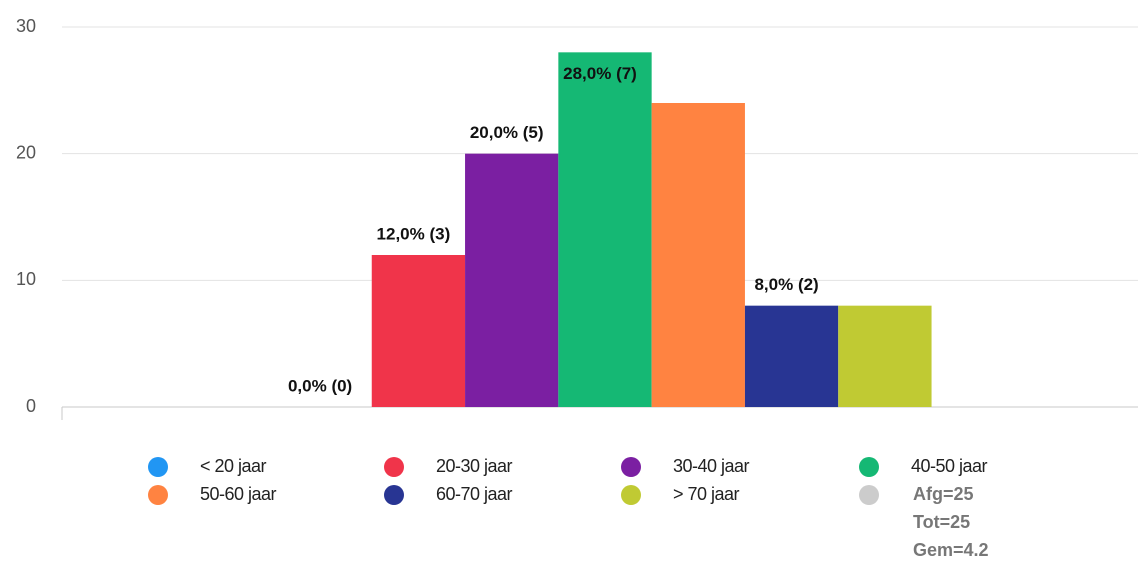 The image size is (1138, 563). Describe the element at coordinates (474, 466) in the screenshot. I see `legend-label: 20-30 jaar` at that location.